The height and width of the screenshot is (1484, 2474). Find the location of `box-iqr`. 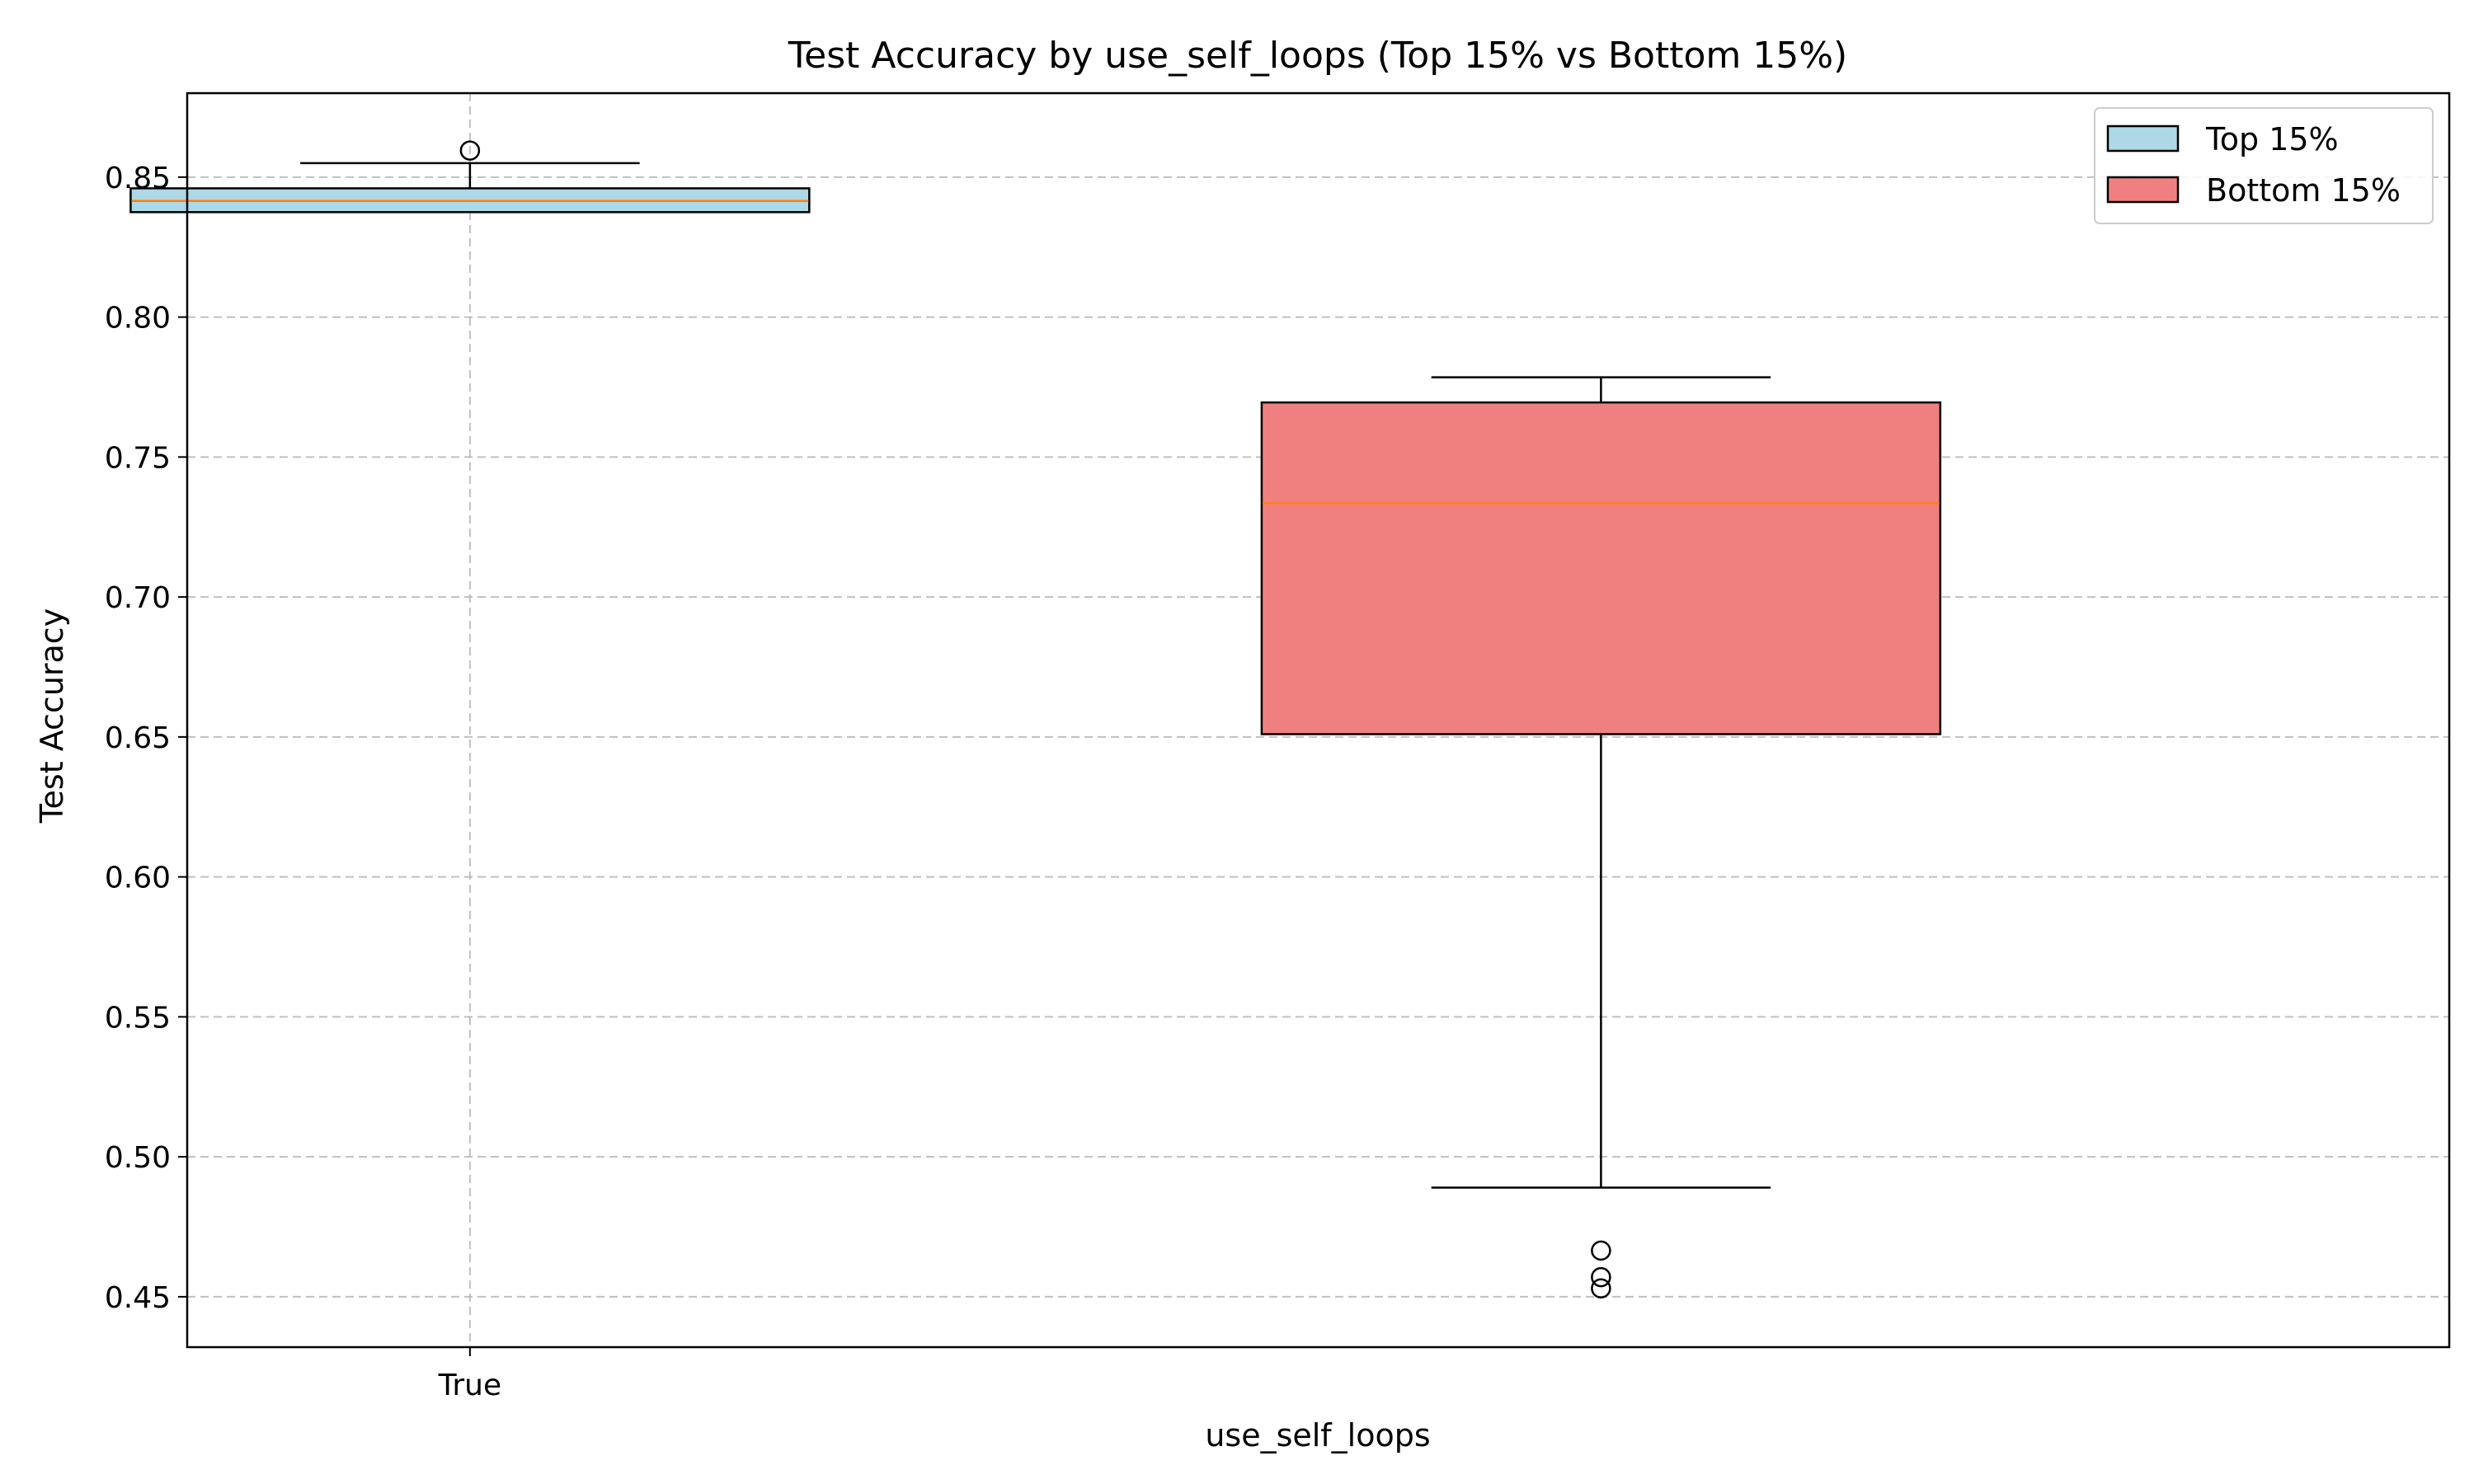

box-iqr is located at coordinates (1601, 568).